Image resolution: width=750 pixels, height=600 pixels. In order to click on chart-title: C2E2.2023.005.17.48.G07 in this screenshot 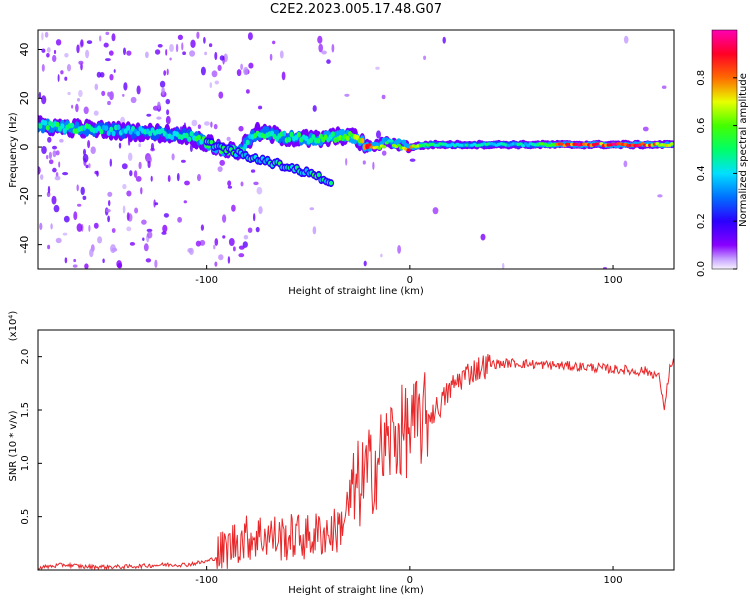, I will do `click(356, 9)`.